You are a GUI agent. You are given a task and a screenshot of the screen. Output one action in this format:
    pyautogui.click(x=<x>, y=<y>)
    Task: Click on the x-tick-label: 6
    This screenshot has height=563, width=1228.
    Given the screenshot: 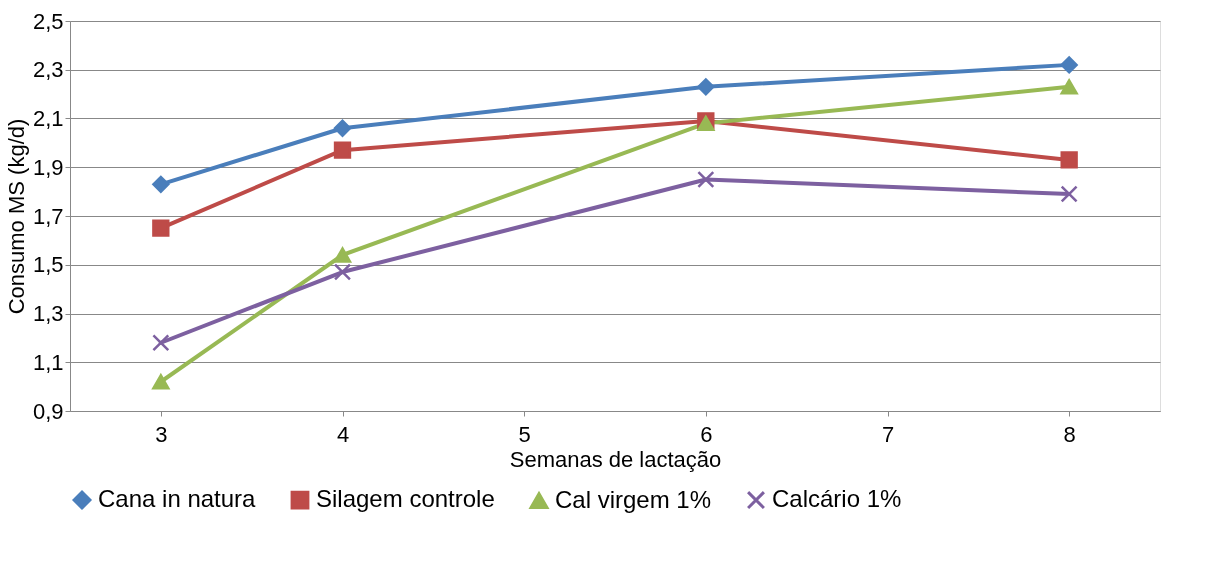 What is the action you would take?
    pyautogui.click(x=706, y=434)
    